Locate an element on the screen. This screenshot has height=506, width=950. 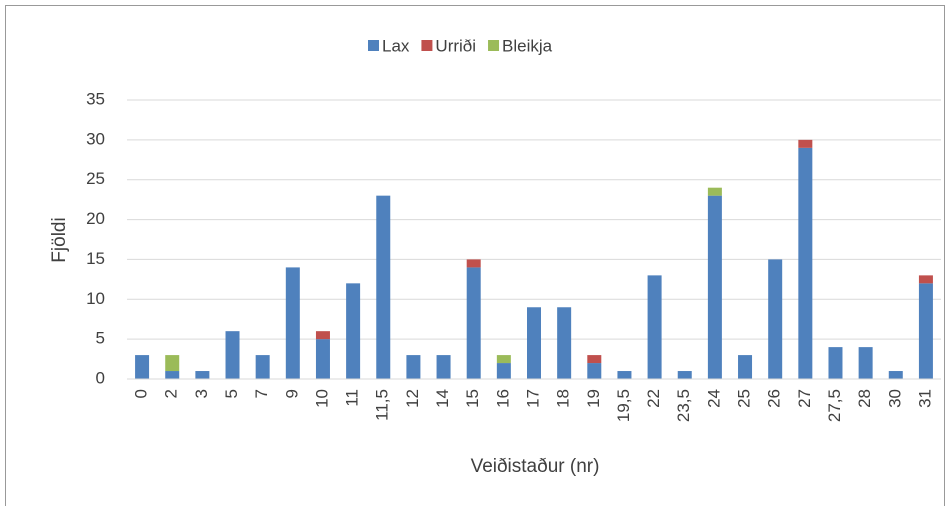
x-tick-label: 24 is located at coordinates (713, 398).